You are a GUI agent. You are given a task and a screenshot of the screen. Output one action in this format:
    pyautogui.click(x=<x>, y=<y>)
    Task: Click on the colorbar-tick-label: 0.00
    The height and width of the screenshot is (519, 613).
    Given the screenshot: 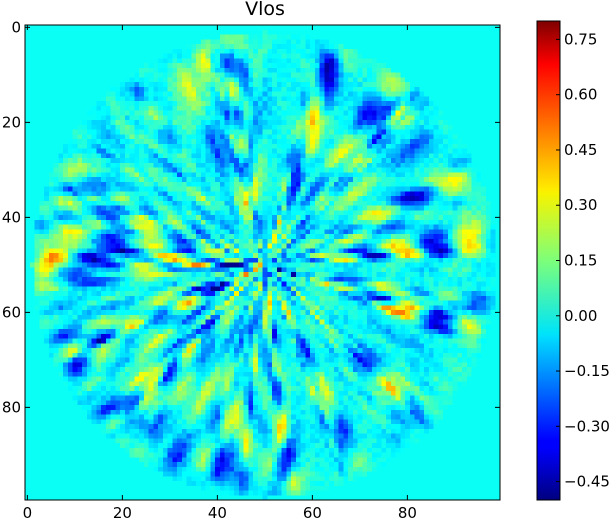 What is the action you would take?
    pyautogui.click(x=580, y=316)
    